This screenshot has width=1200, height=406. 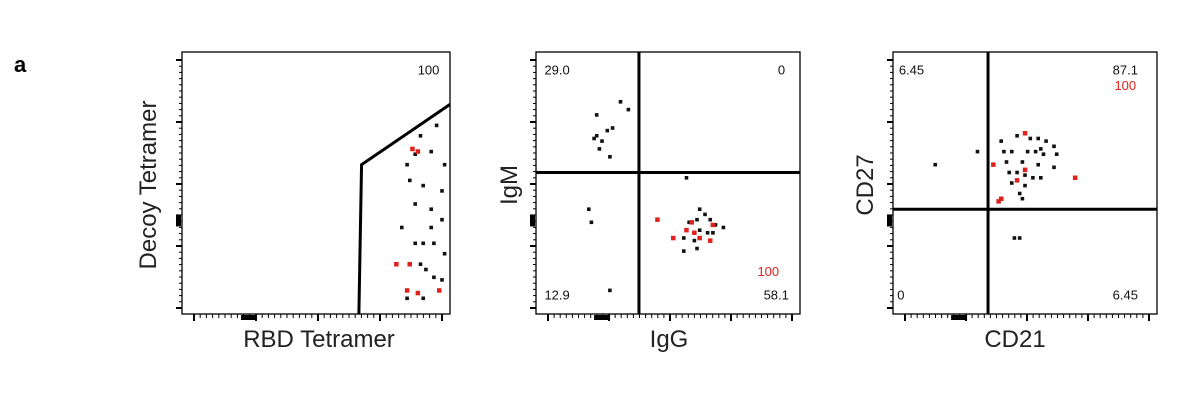 I want to click on x-axis-ticks, so click(x=318, y=317).